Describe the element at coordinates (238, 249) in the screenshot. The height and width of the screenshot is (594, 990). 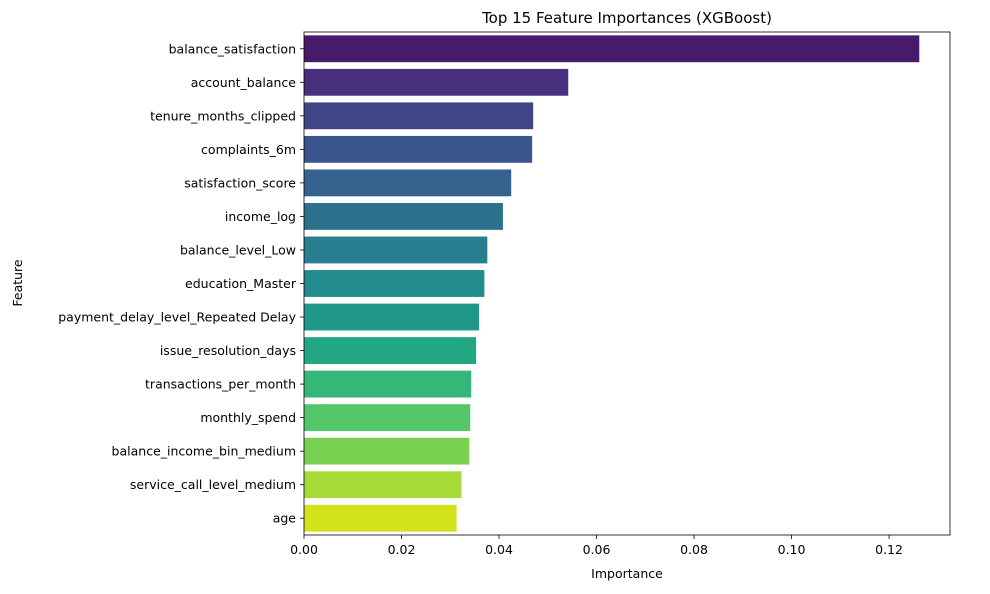
I see `y-tick-label: balance_level_Low` at that location.